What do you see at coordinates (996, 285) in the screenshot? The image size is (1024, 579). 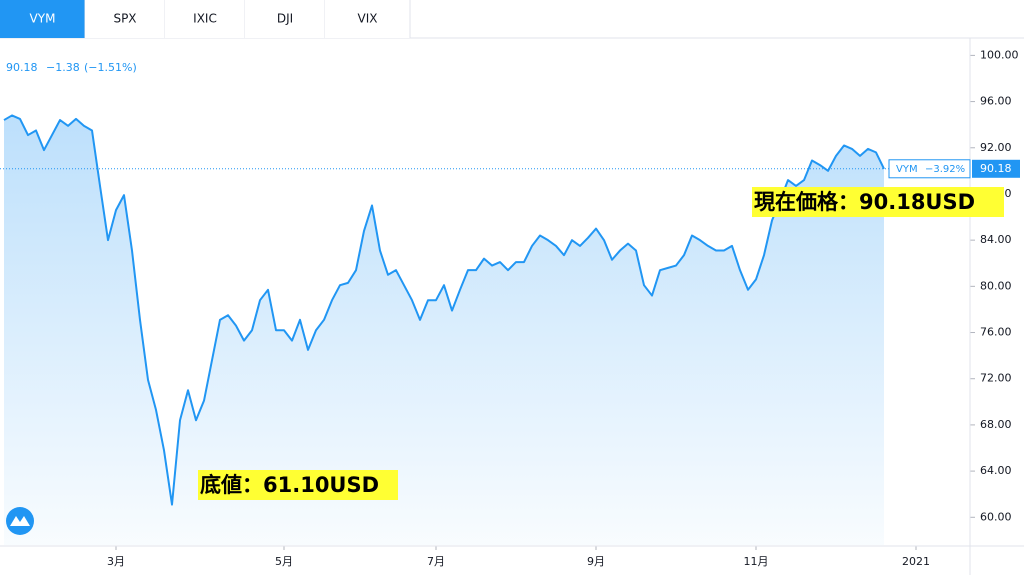 I see `y-tick-label: 80.00` at bounding box center [996, 285].